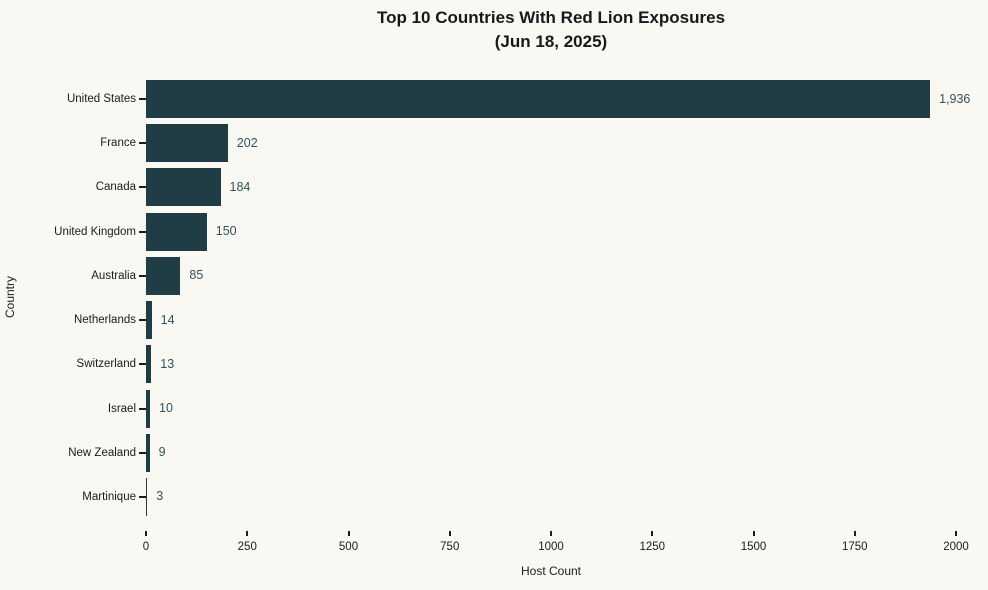 The height and width of the screenshot is (590, 988). I want to click on value-label: 3, so click(160, 496).